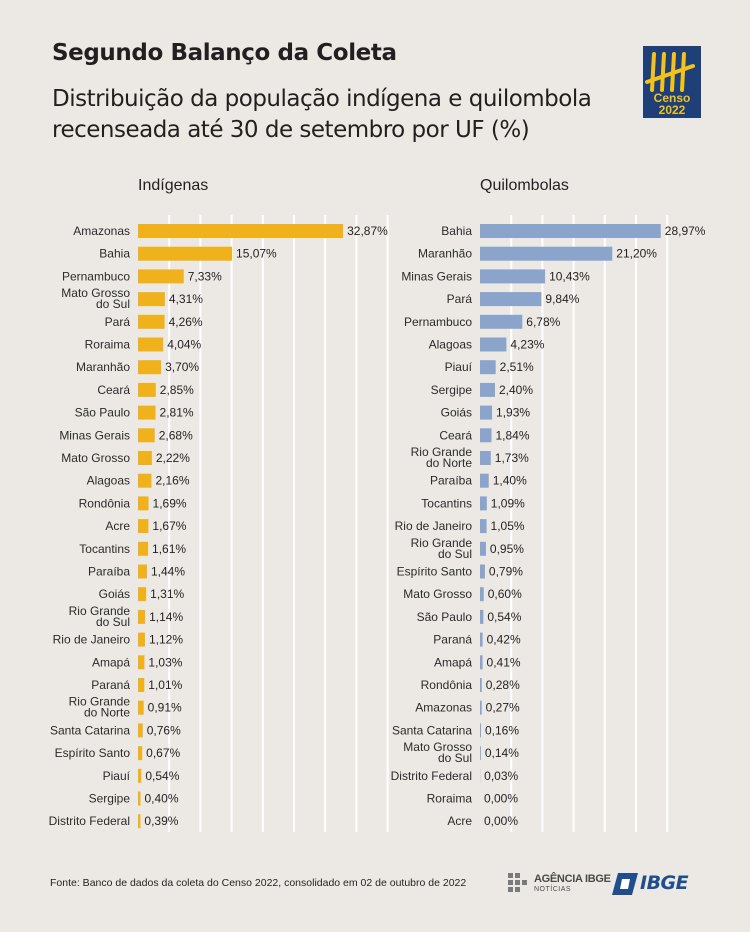  I want to click on category-label: Ceará, so click(455, 435).